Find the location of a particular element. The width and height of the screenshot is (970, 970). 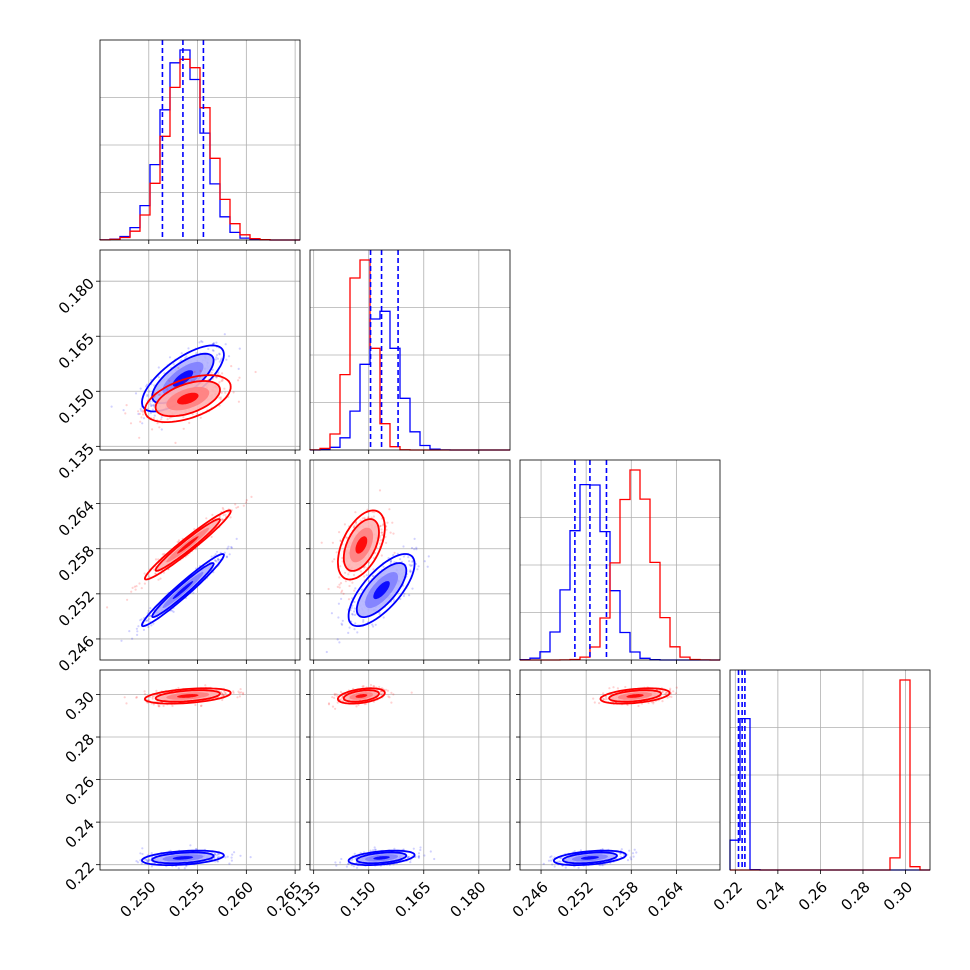

x-tick-label-1-2: 0.165 is located at coordinates (412, 899).